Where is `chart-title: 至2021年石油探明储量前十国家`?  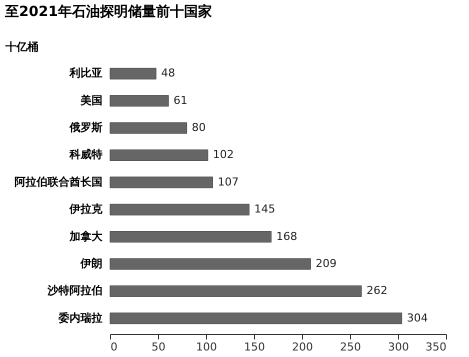
chart-title: 至2021年石油探明储量前十国家 is located at coordinates (108, 11).